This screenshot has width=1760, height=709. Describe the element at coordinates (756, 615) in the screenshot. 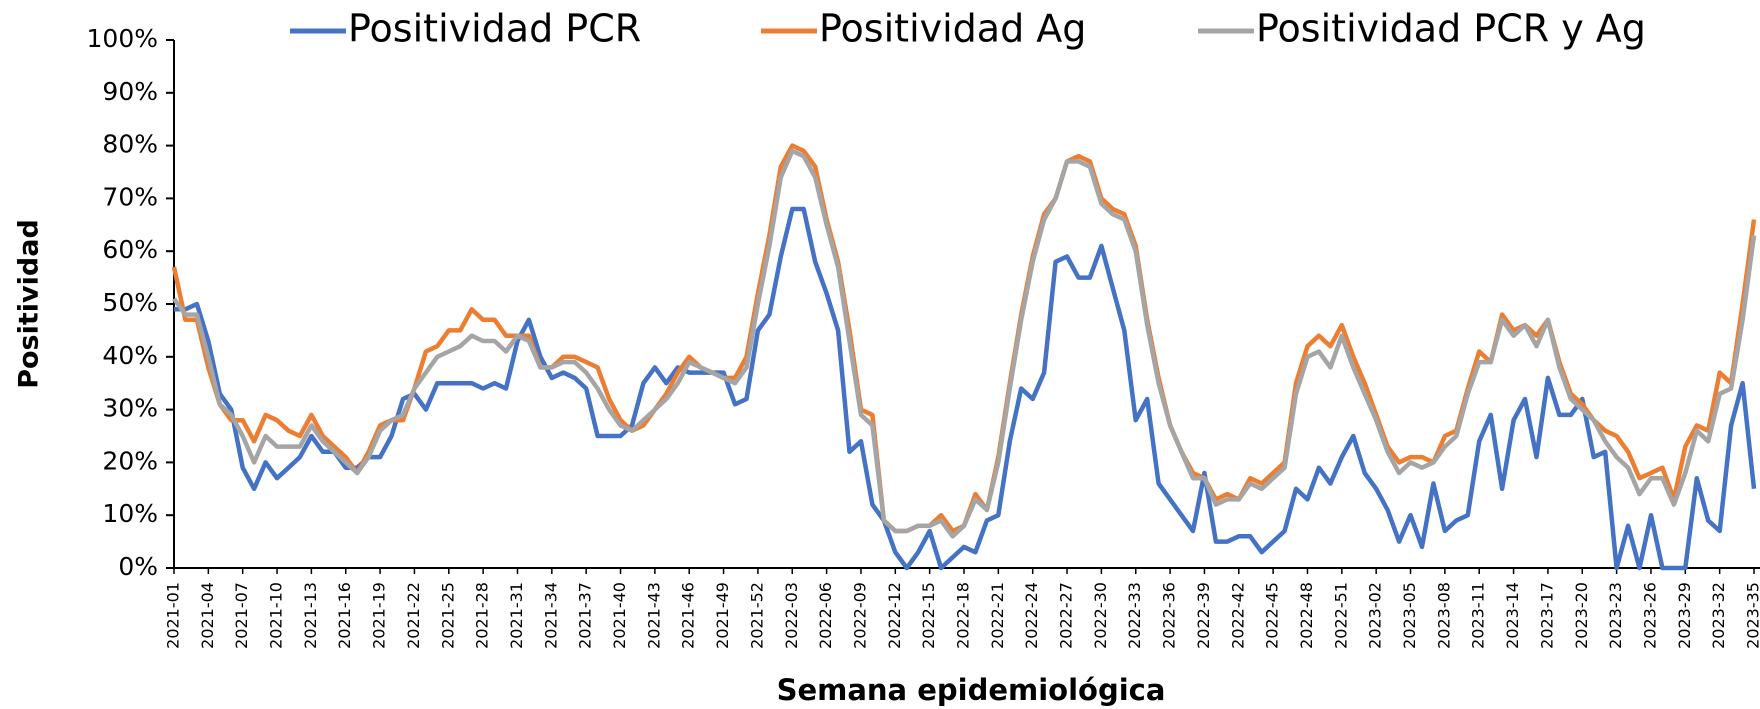

I see `x-tick-label: 2021-52` at that location.